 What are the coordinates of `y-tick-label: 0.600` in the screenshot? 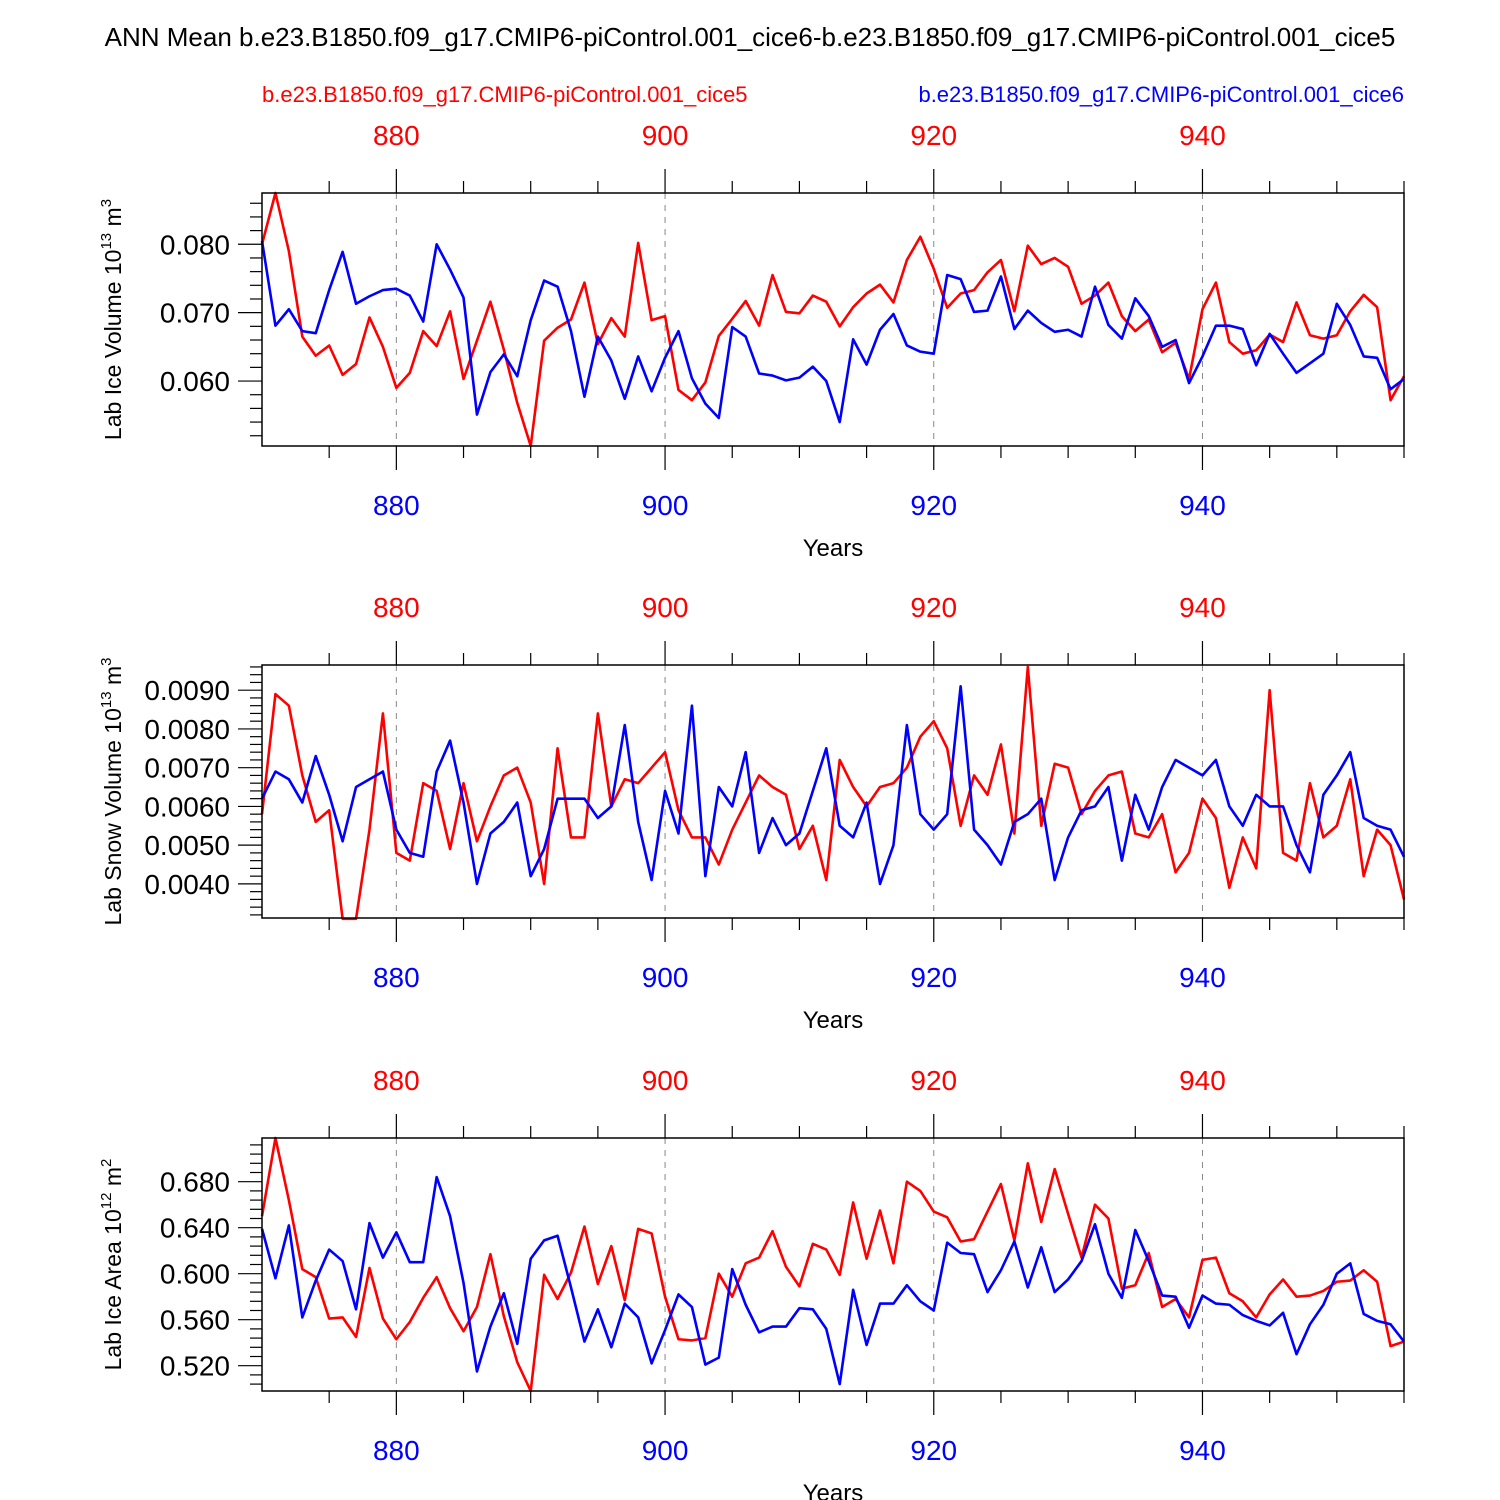 It's located at (195, 1274).